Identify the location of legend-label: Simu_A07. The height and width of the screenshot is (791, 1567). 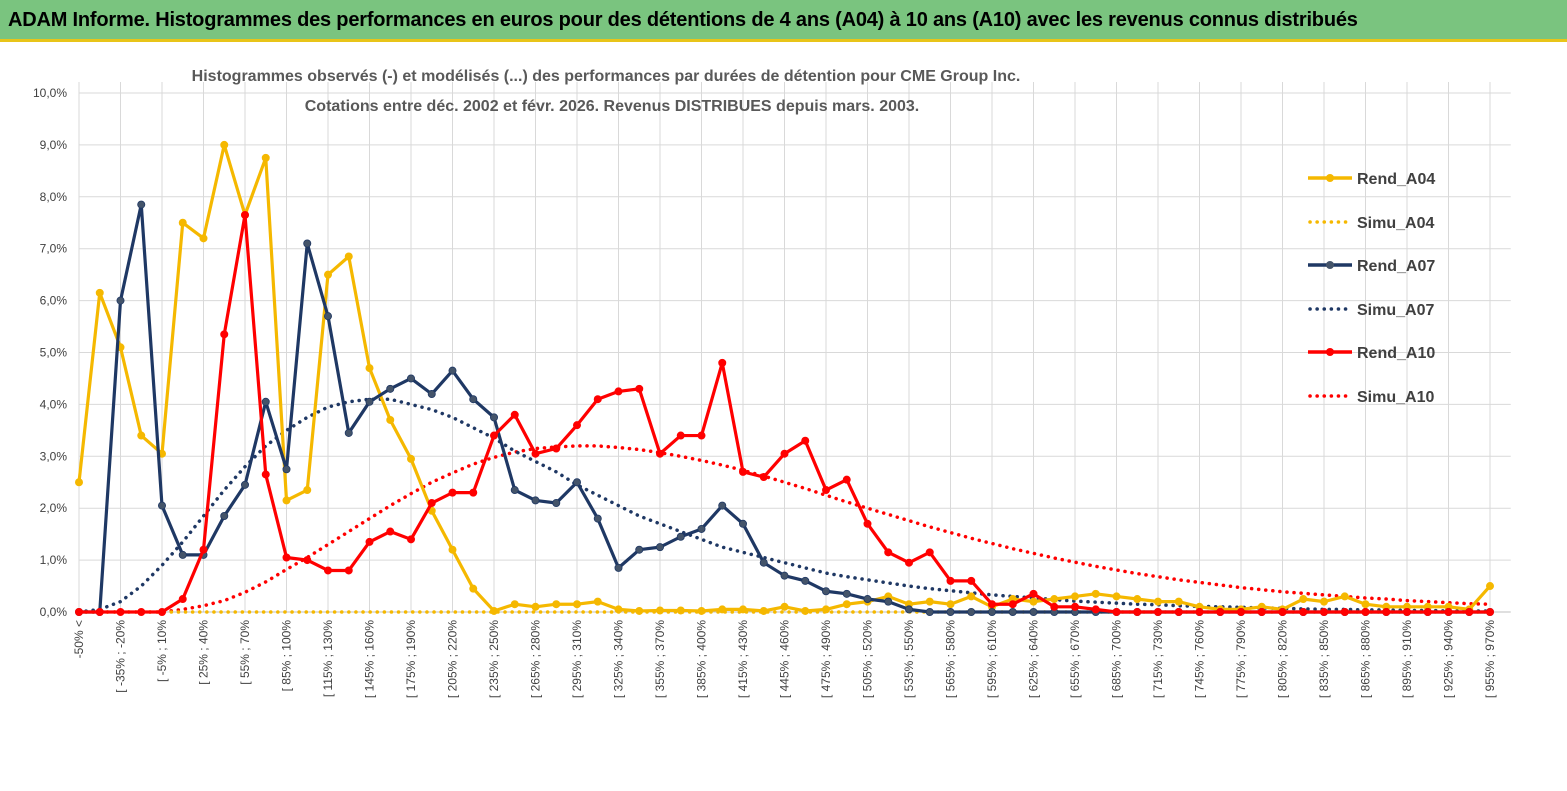
(1395, 310).